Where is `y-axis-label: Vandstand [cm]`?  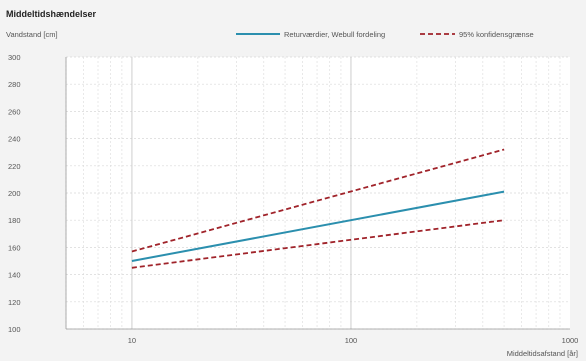 y-axis-label: Vandstand [cm] is located at coordinates (32, 34).